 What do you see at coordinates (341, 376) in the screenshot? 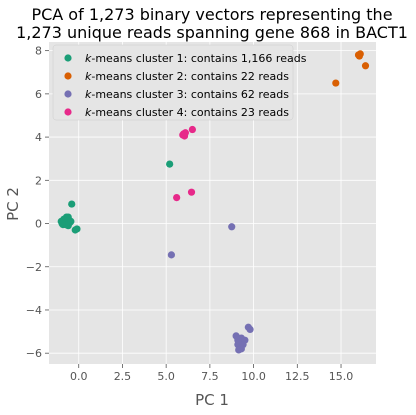
I see `x-tick-label: 15.0` at bounding box center [341, 376].